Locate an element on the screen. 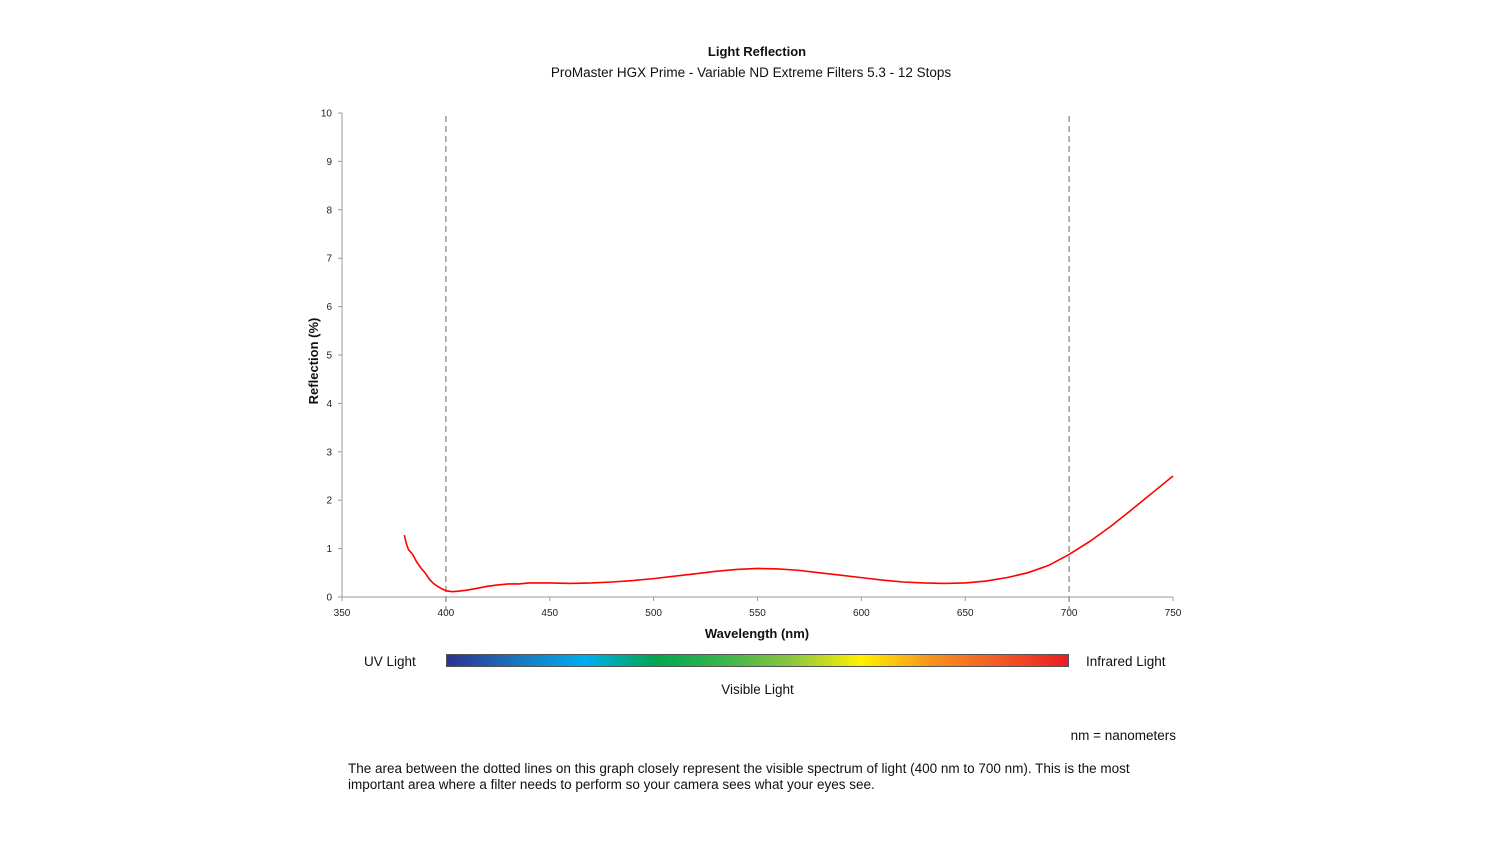 The height and width of the screenshot is (844, 1500). units-note: nm = nanometers is located at coordinates (1123, 735).